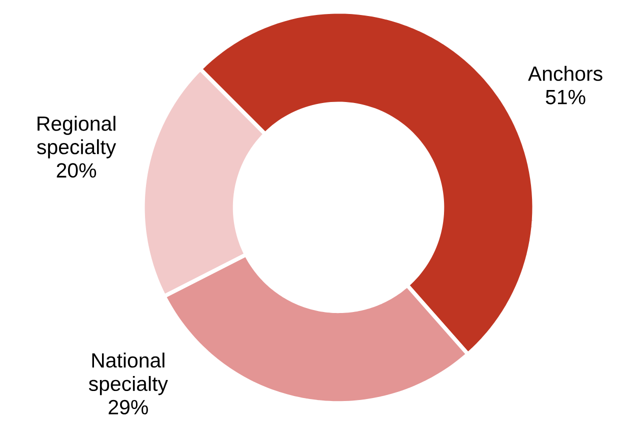 This screenshot has width=634, height=435. What do you see at coordinates (566, 97) in the screenshot?
I see `data-label: 51%` at bounding box center [566, 97].